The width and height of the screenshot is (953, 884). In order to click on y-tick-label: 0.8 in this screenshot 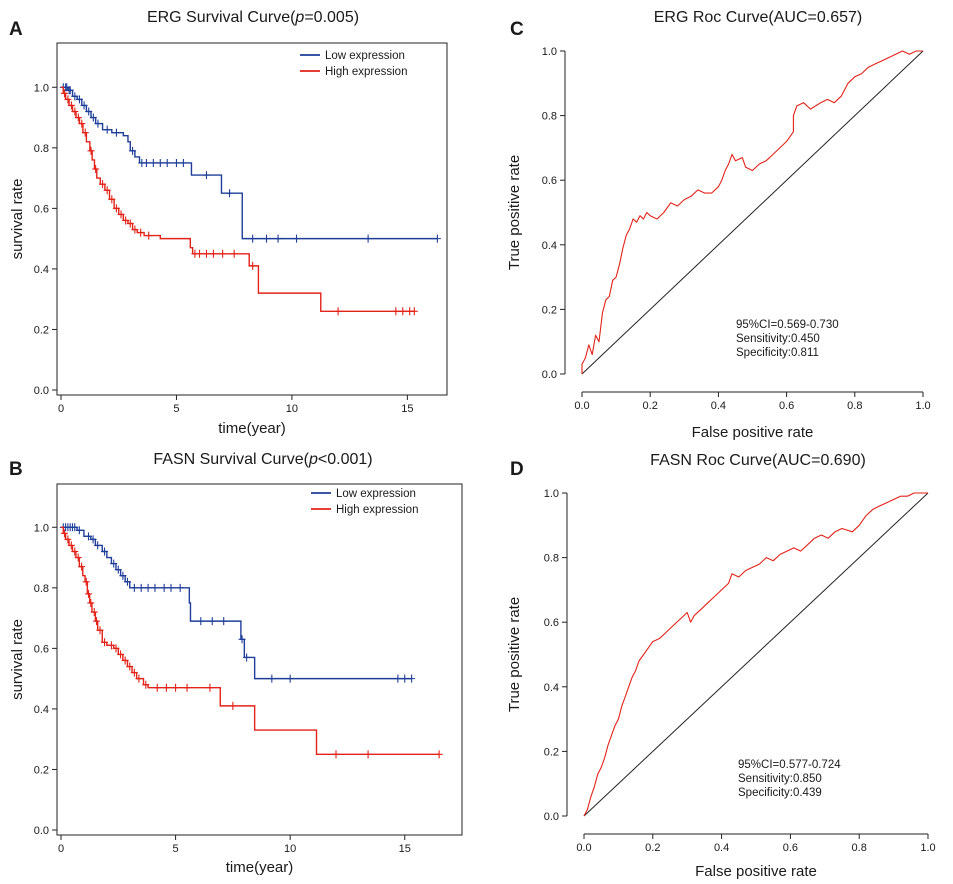, I will do `click(549, 117)`.